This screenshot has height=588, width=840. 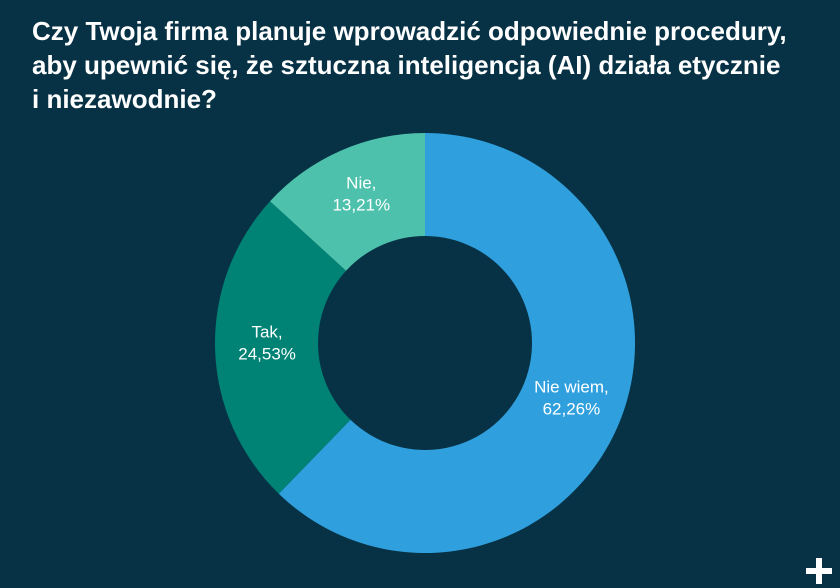 I want to click on slice-label-name-2: Nie,, so click(x=361, y=182).